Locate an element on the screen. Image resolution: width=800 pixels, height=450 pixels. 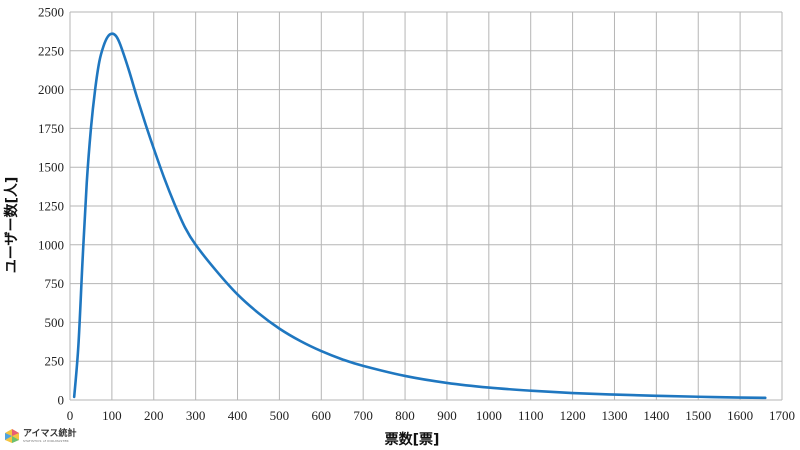
x-tick-label: 0 is located at coordinates (70, 415).